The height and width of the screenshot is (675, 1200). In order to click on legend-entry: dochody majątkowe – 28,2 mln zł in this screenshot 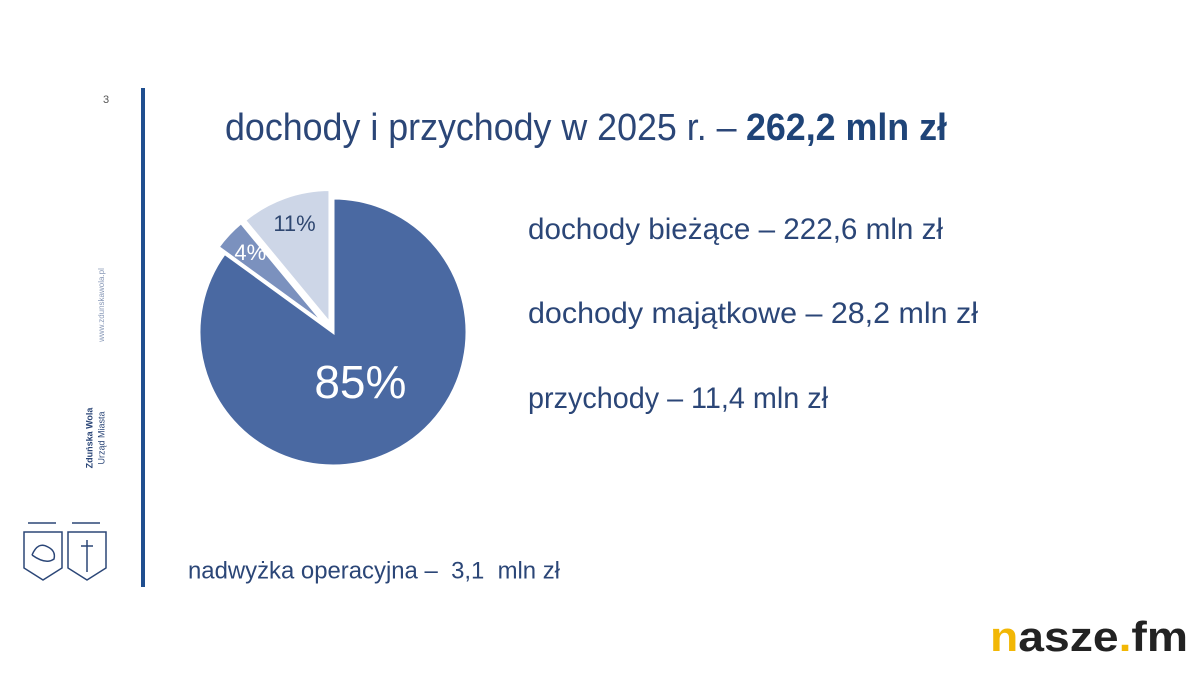, I will do `click(753, 313)`.